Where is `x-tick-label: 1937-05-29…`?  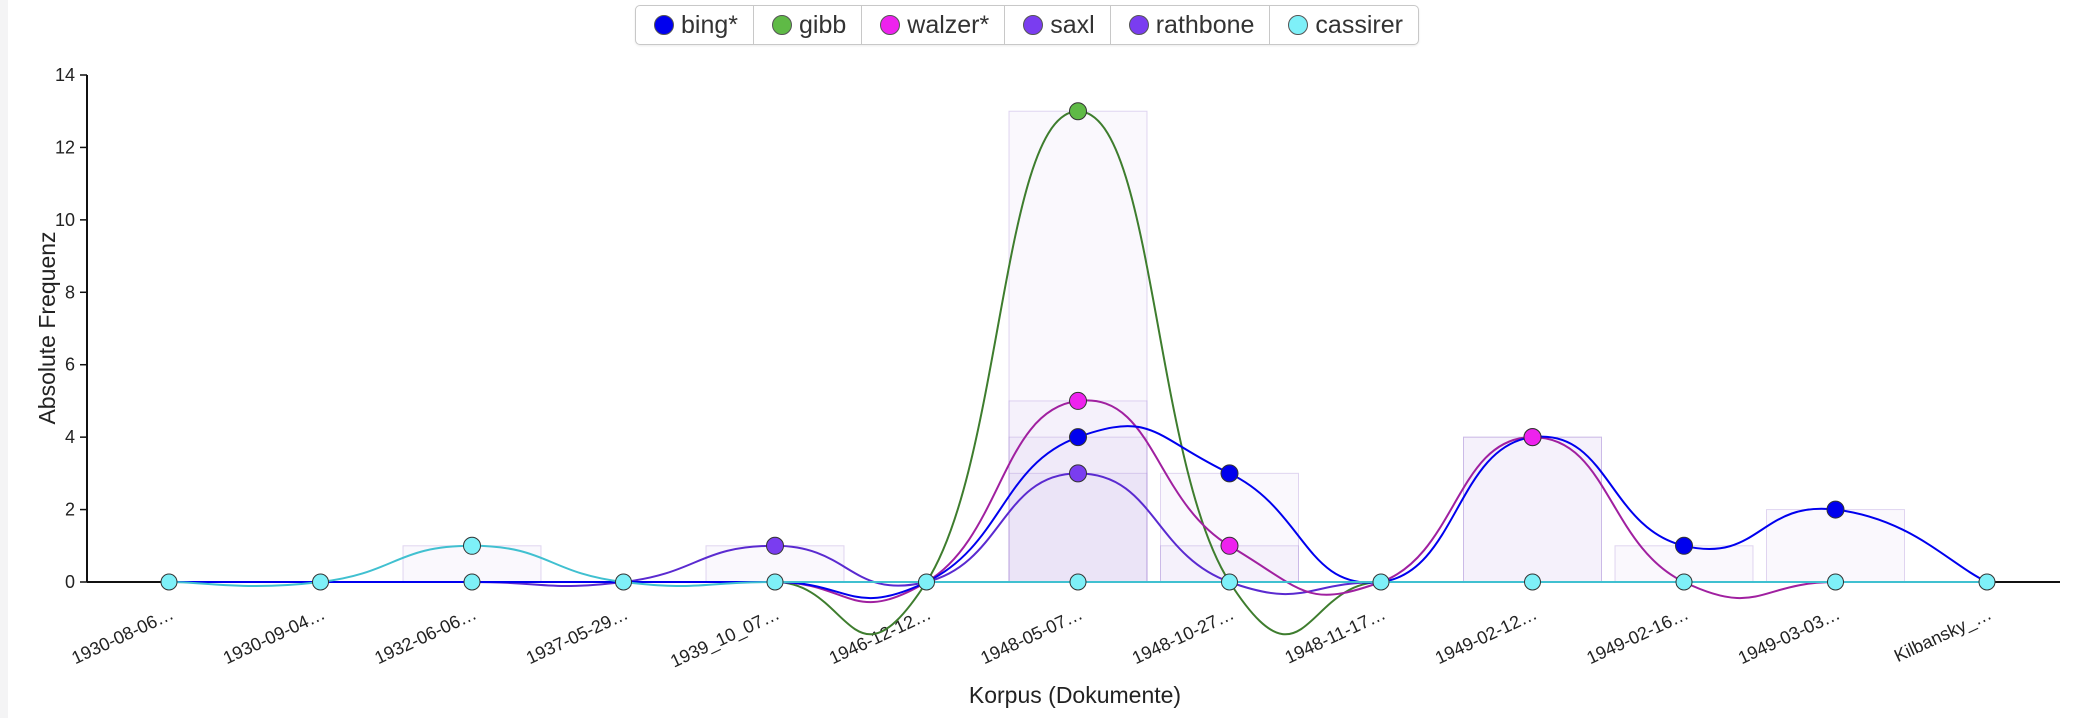
x-tick-label: 1937-05-29… is located at coordinates (577, 635).